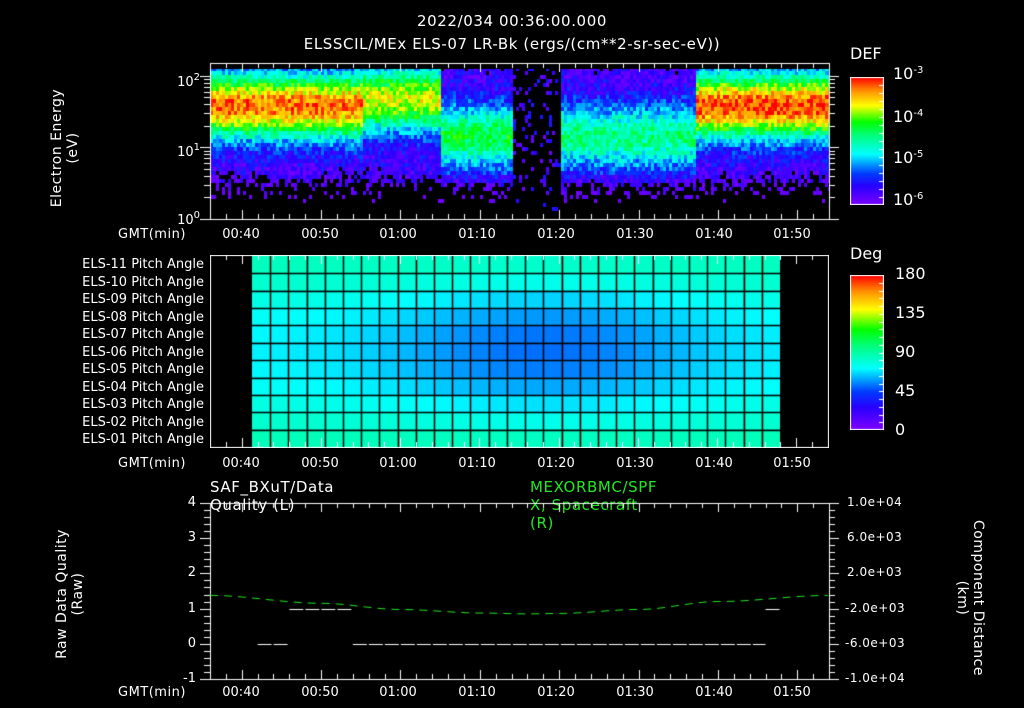 The width and height of the screenshot is (1024, 708). What do you see at coordinates (143, 439) in the screenshot?
I see `pitch-angle-row-label: ELS-01 Pitch Angle` at bounding box center [143, 439].